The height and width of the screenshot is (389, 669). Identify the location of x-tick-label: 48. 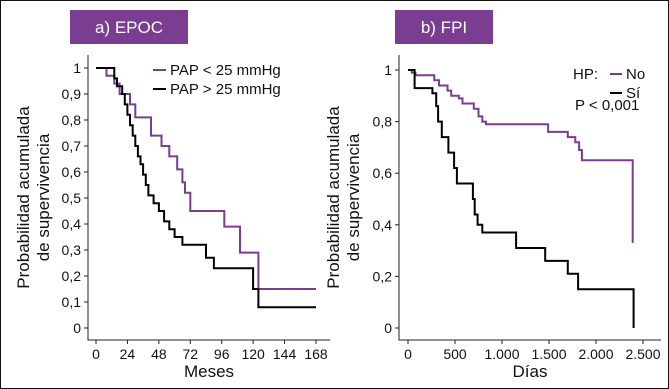
(159, 354).